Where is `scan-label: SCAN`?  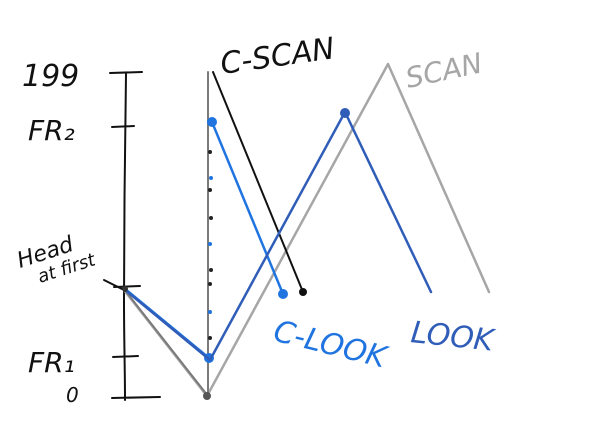
scan-label: SCAN is located at coordinates (444, 70).